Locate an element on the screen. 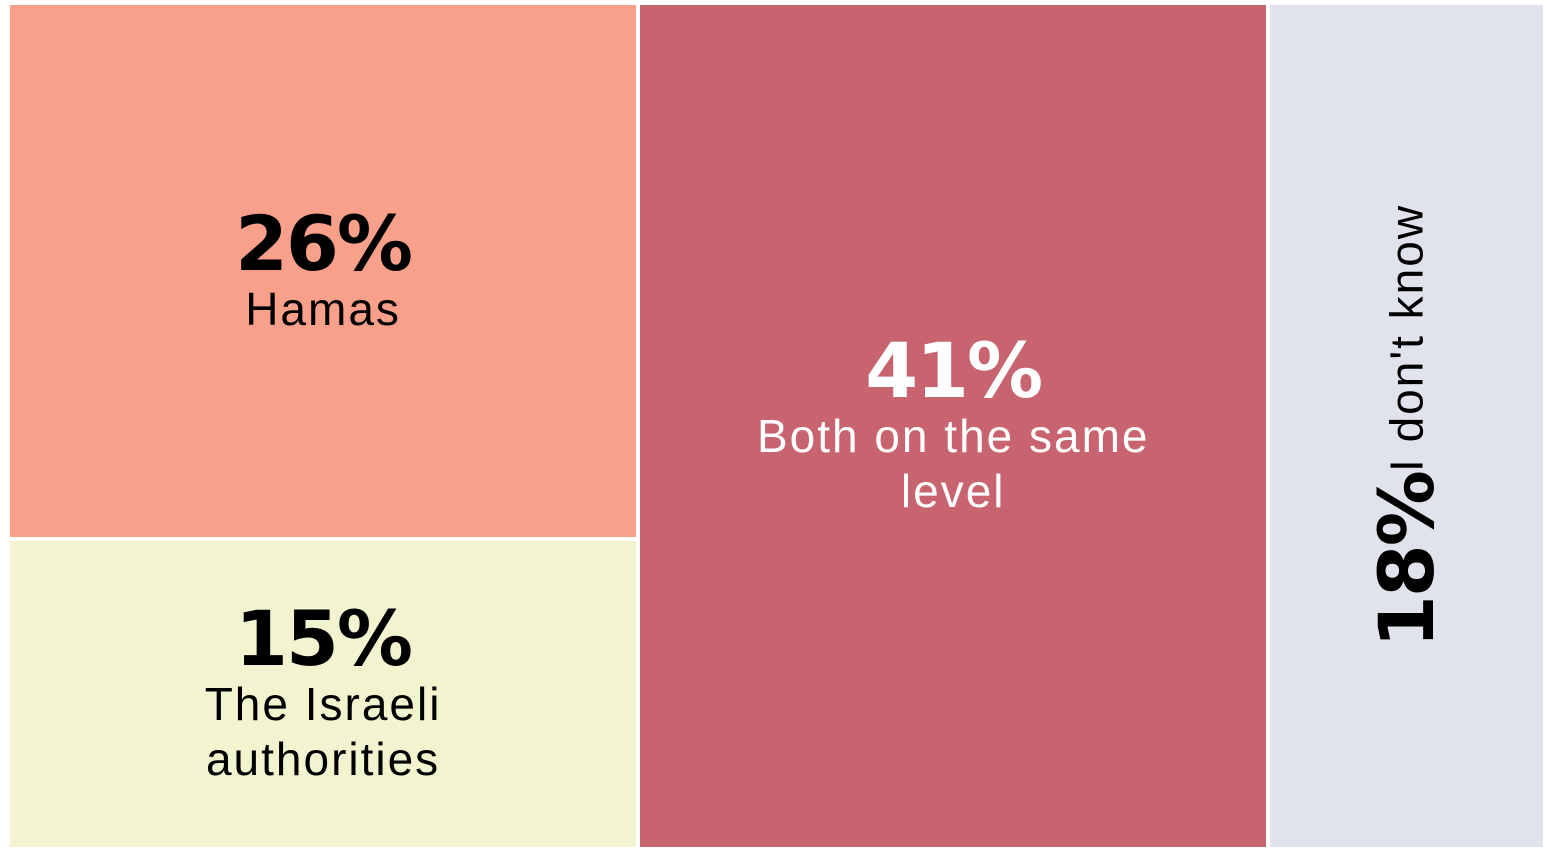 Image resolution: width=1547 pixels, height=851 pixels. category-label: Hamas is located at coordinates (323, 308).